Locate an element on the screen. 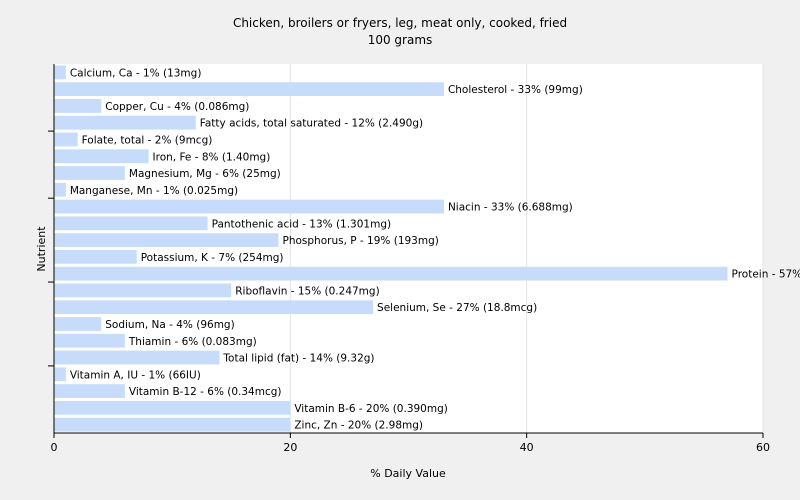 Image resolution: width=800 pixels, height=500 pixels. bar-label-10: Phosphorus, P - 19% (193mg) is located at coordinates (361, 241).